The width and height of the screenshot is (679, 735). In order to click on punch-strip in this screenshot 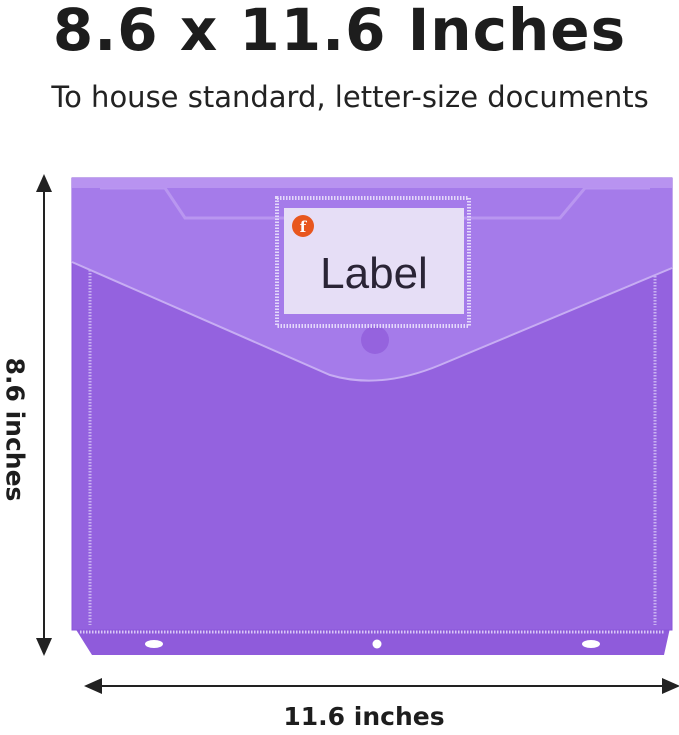, I will do `click(372, 641)`.